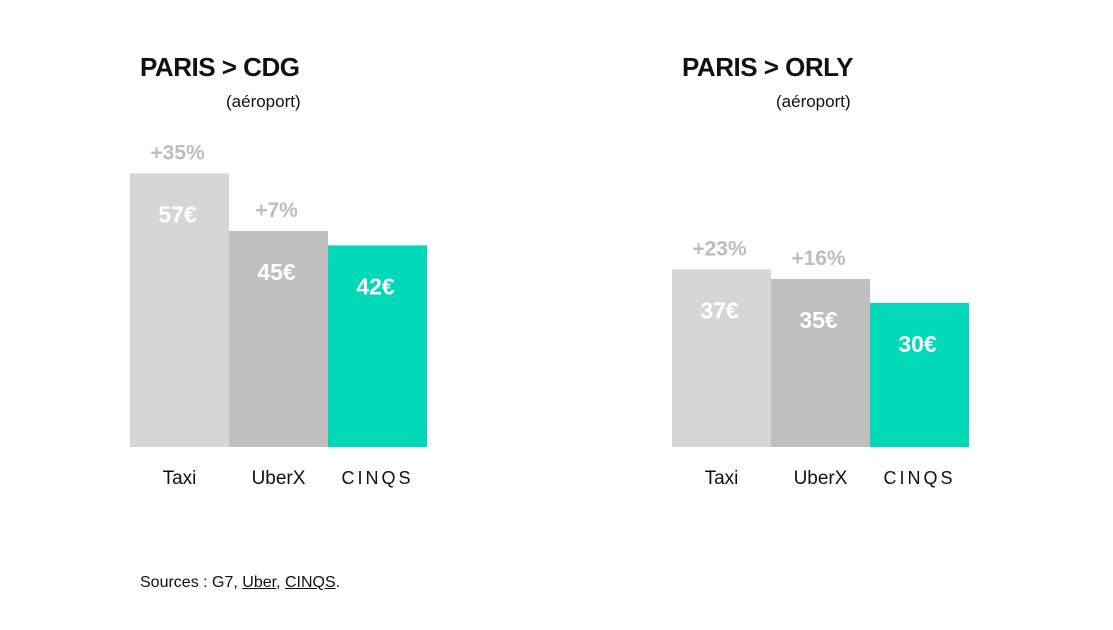  What do you see at coordinates (768, 67) in the screenshot?
I see `chart-title: PARIS > ORLY` at bounding box center [768, 67].